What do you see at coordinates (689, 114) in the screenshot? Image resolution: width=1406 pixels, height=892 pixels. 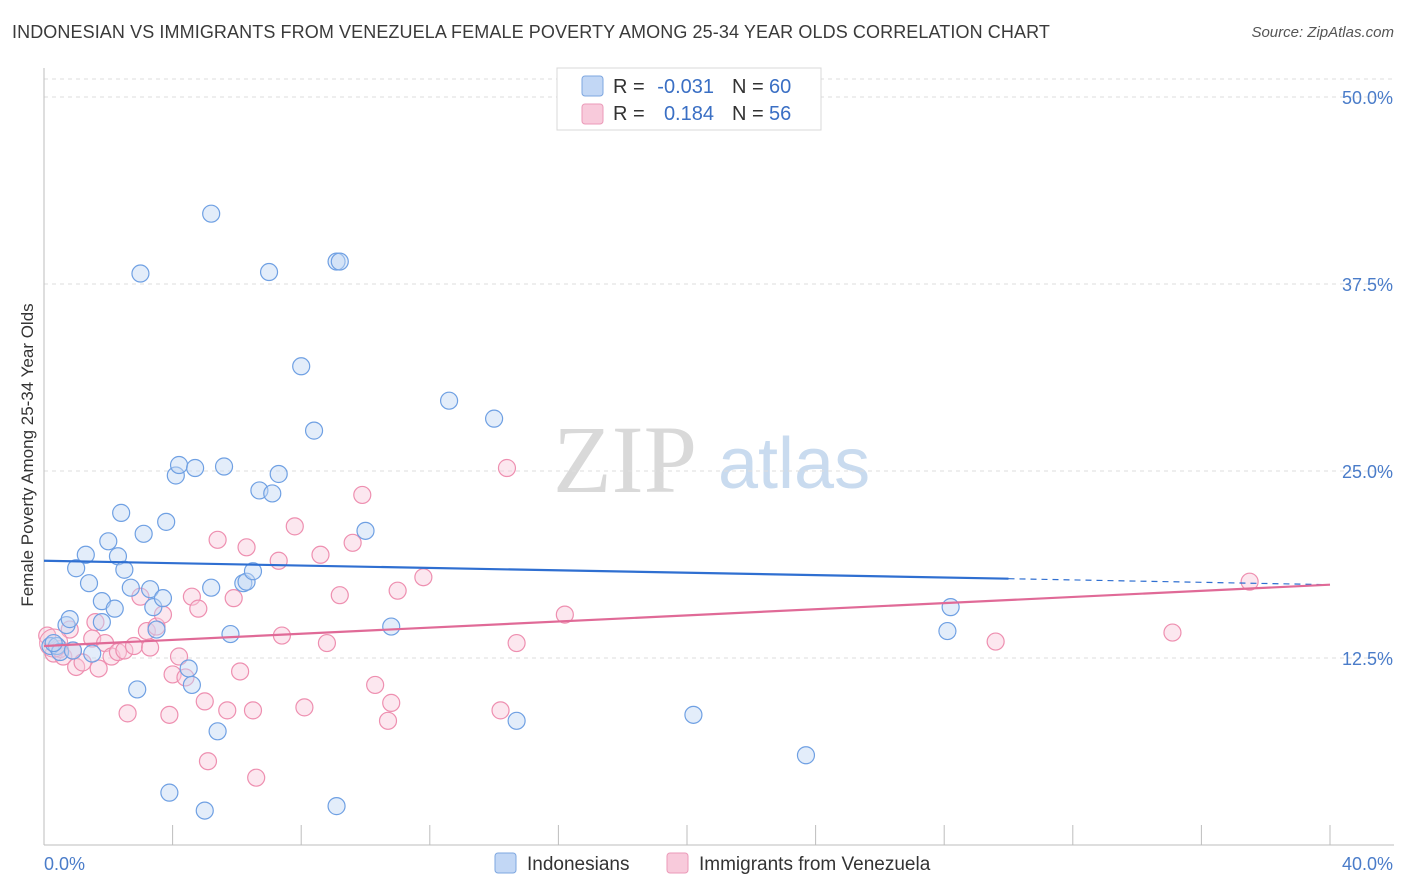 I see `legend-r-value-2: 0.184` at bounding box center [689, 114].